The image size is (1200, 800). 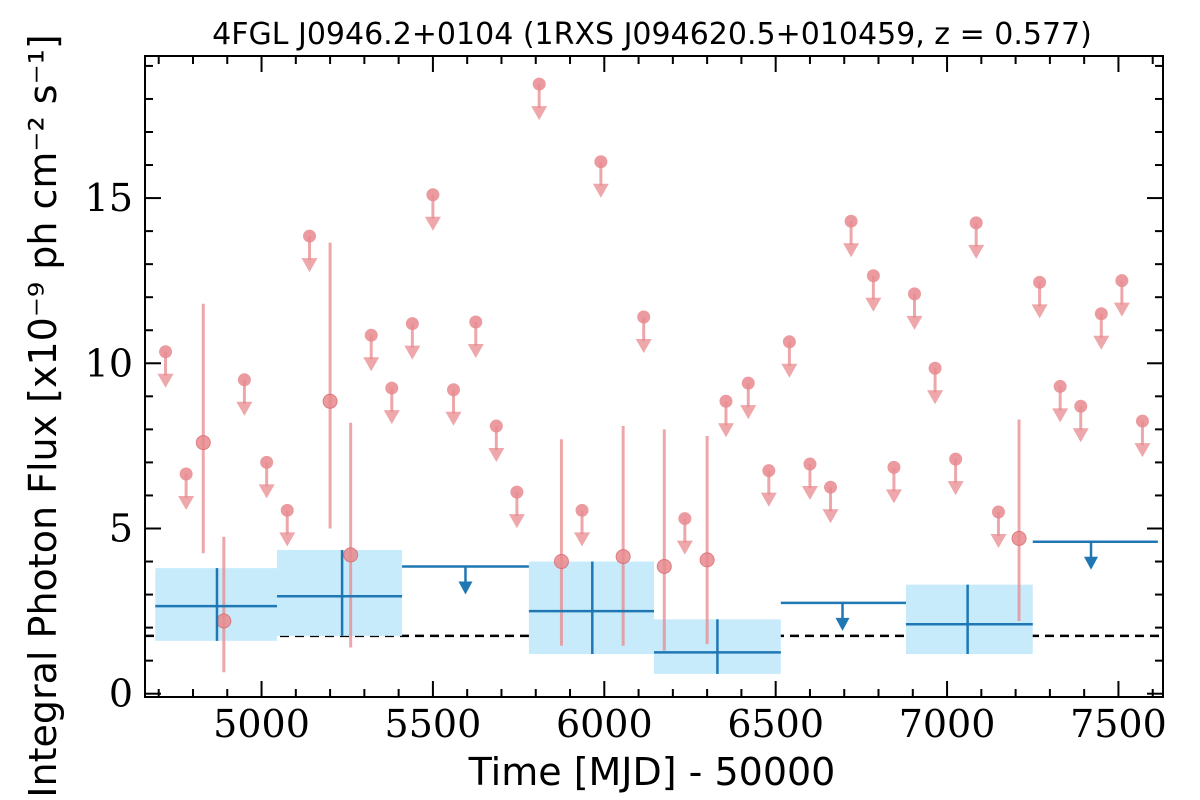 I want to click on y-tick-label: 0, so click(x=121, y=694).